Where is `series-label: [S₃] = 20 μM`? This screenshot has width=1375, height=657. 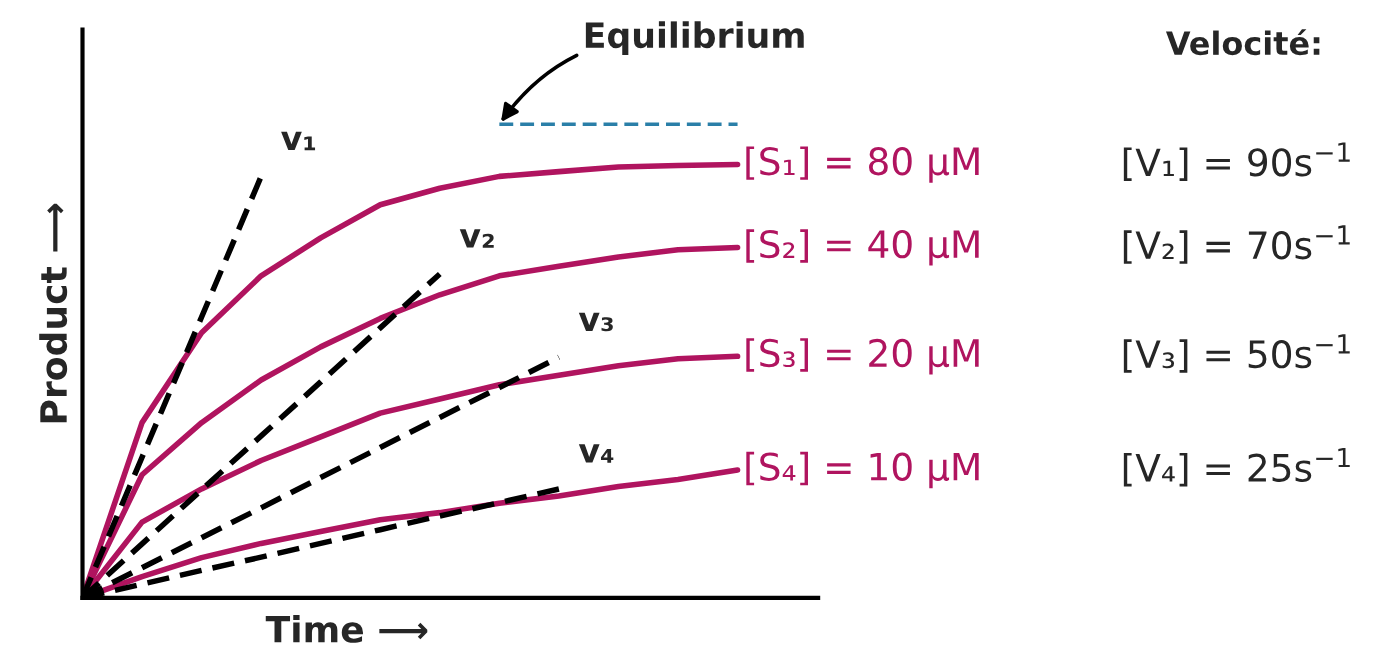 series-label: [S₃] = 20 μM is located at coordinates (862, 356).